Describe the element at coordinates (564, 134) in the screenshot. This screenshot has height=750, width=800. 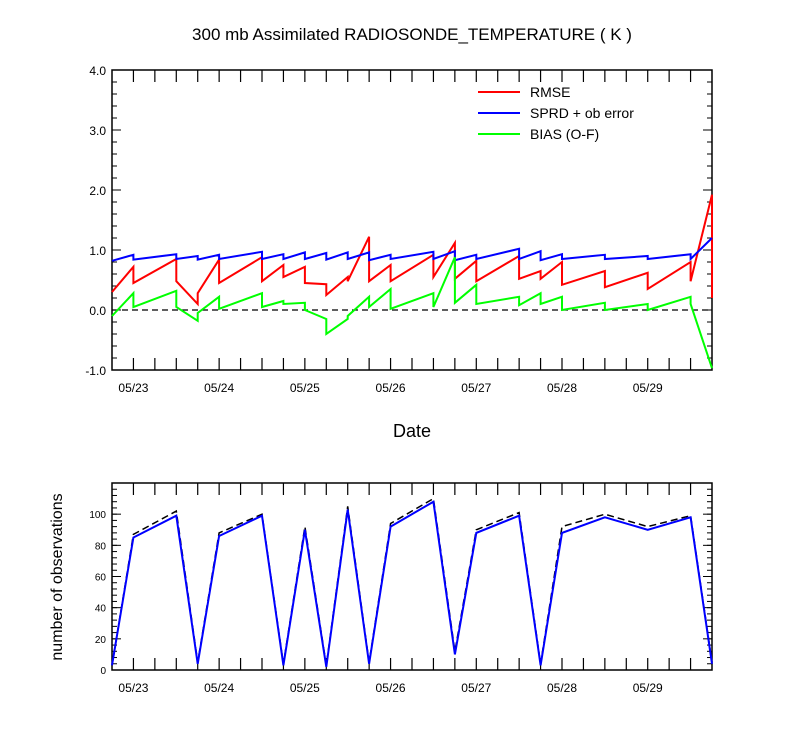
I see `legend-label: BIAS (O-F)` at that location.